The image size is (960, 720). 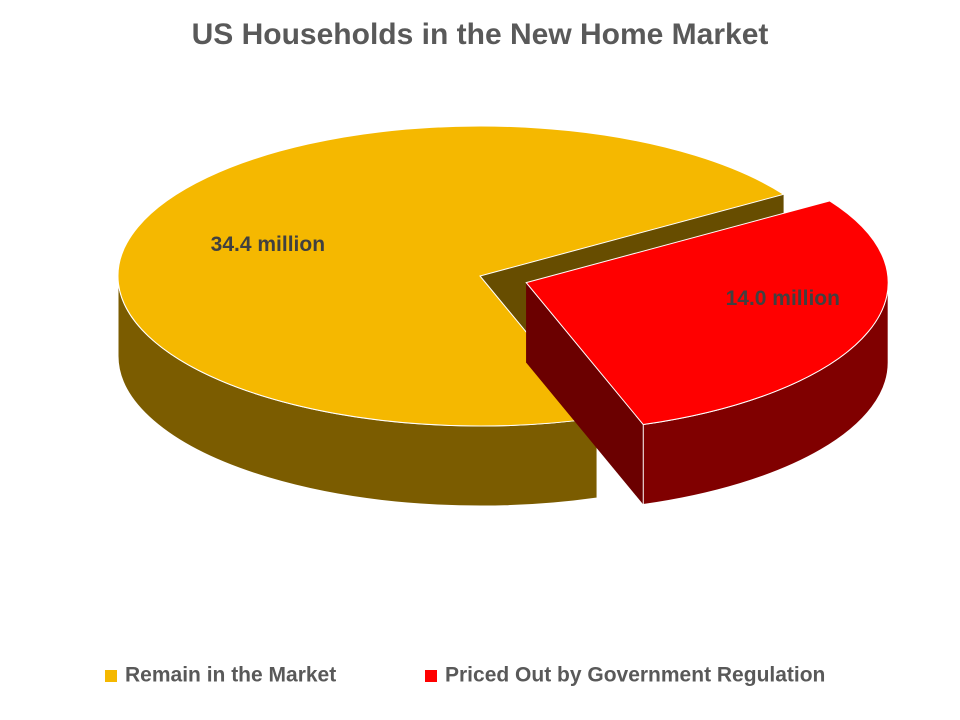 What do you see at coordinates (783, 298) in the screenshot?
I see `data-label: 14.0 million` at bounding box center [783, 298].